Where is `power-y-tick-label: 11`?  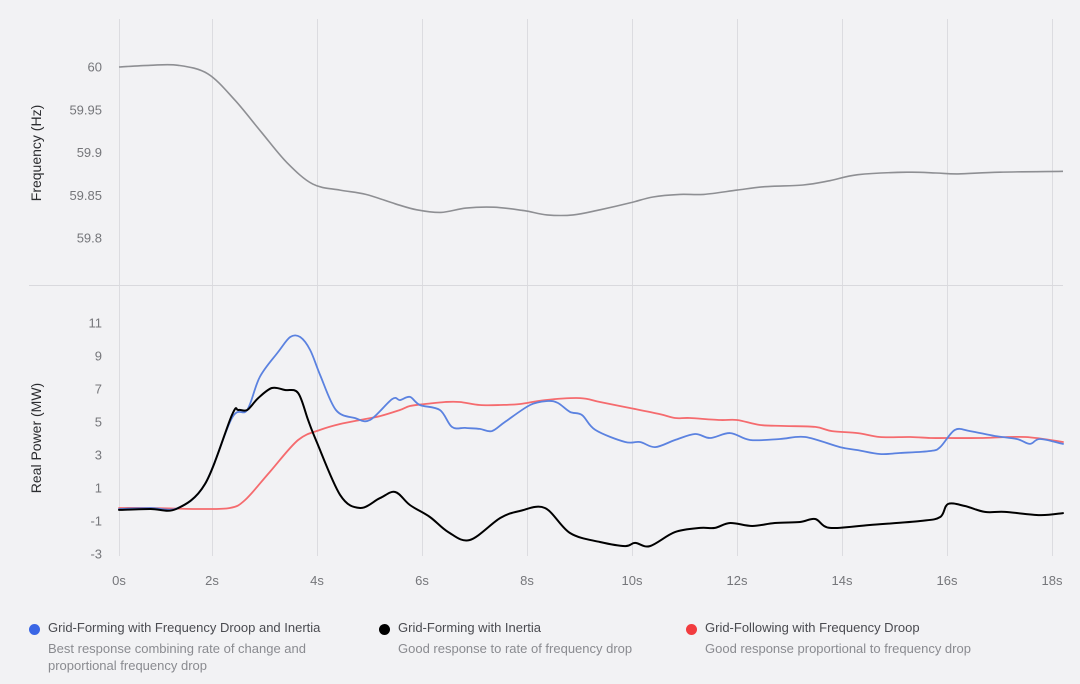
power-y-tick-label: 11 is located at coordinates (96, 323).